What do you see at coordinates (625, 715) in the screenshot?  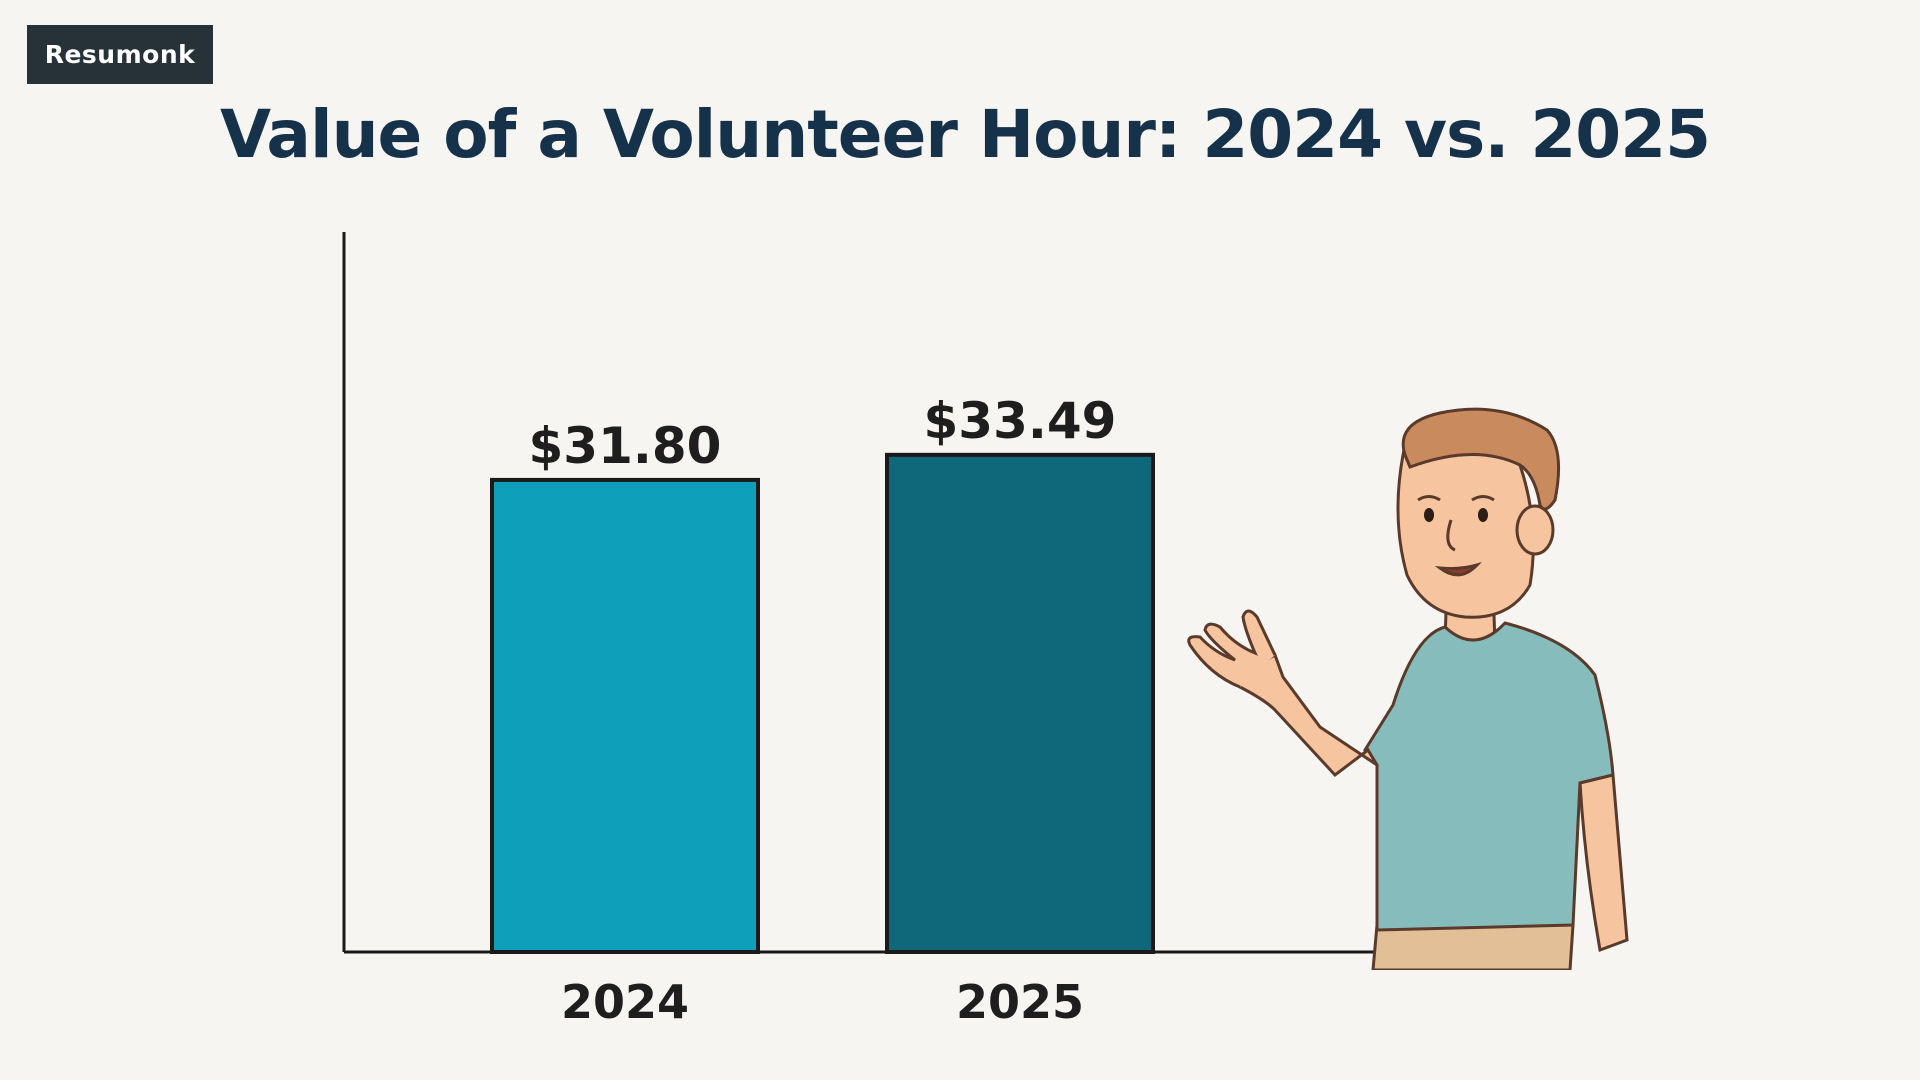 I see `bar-2024` at bounding box center [625, 715].